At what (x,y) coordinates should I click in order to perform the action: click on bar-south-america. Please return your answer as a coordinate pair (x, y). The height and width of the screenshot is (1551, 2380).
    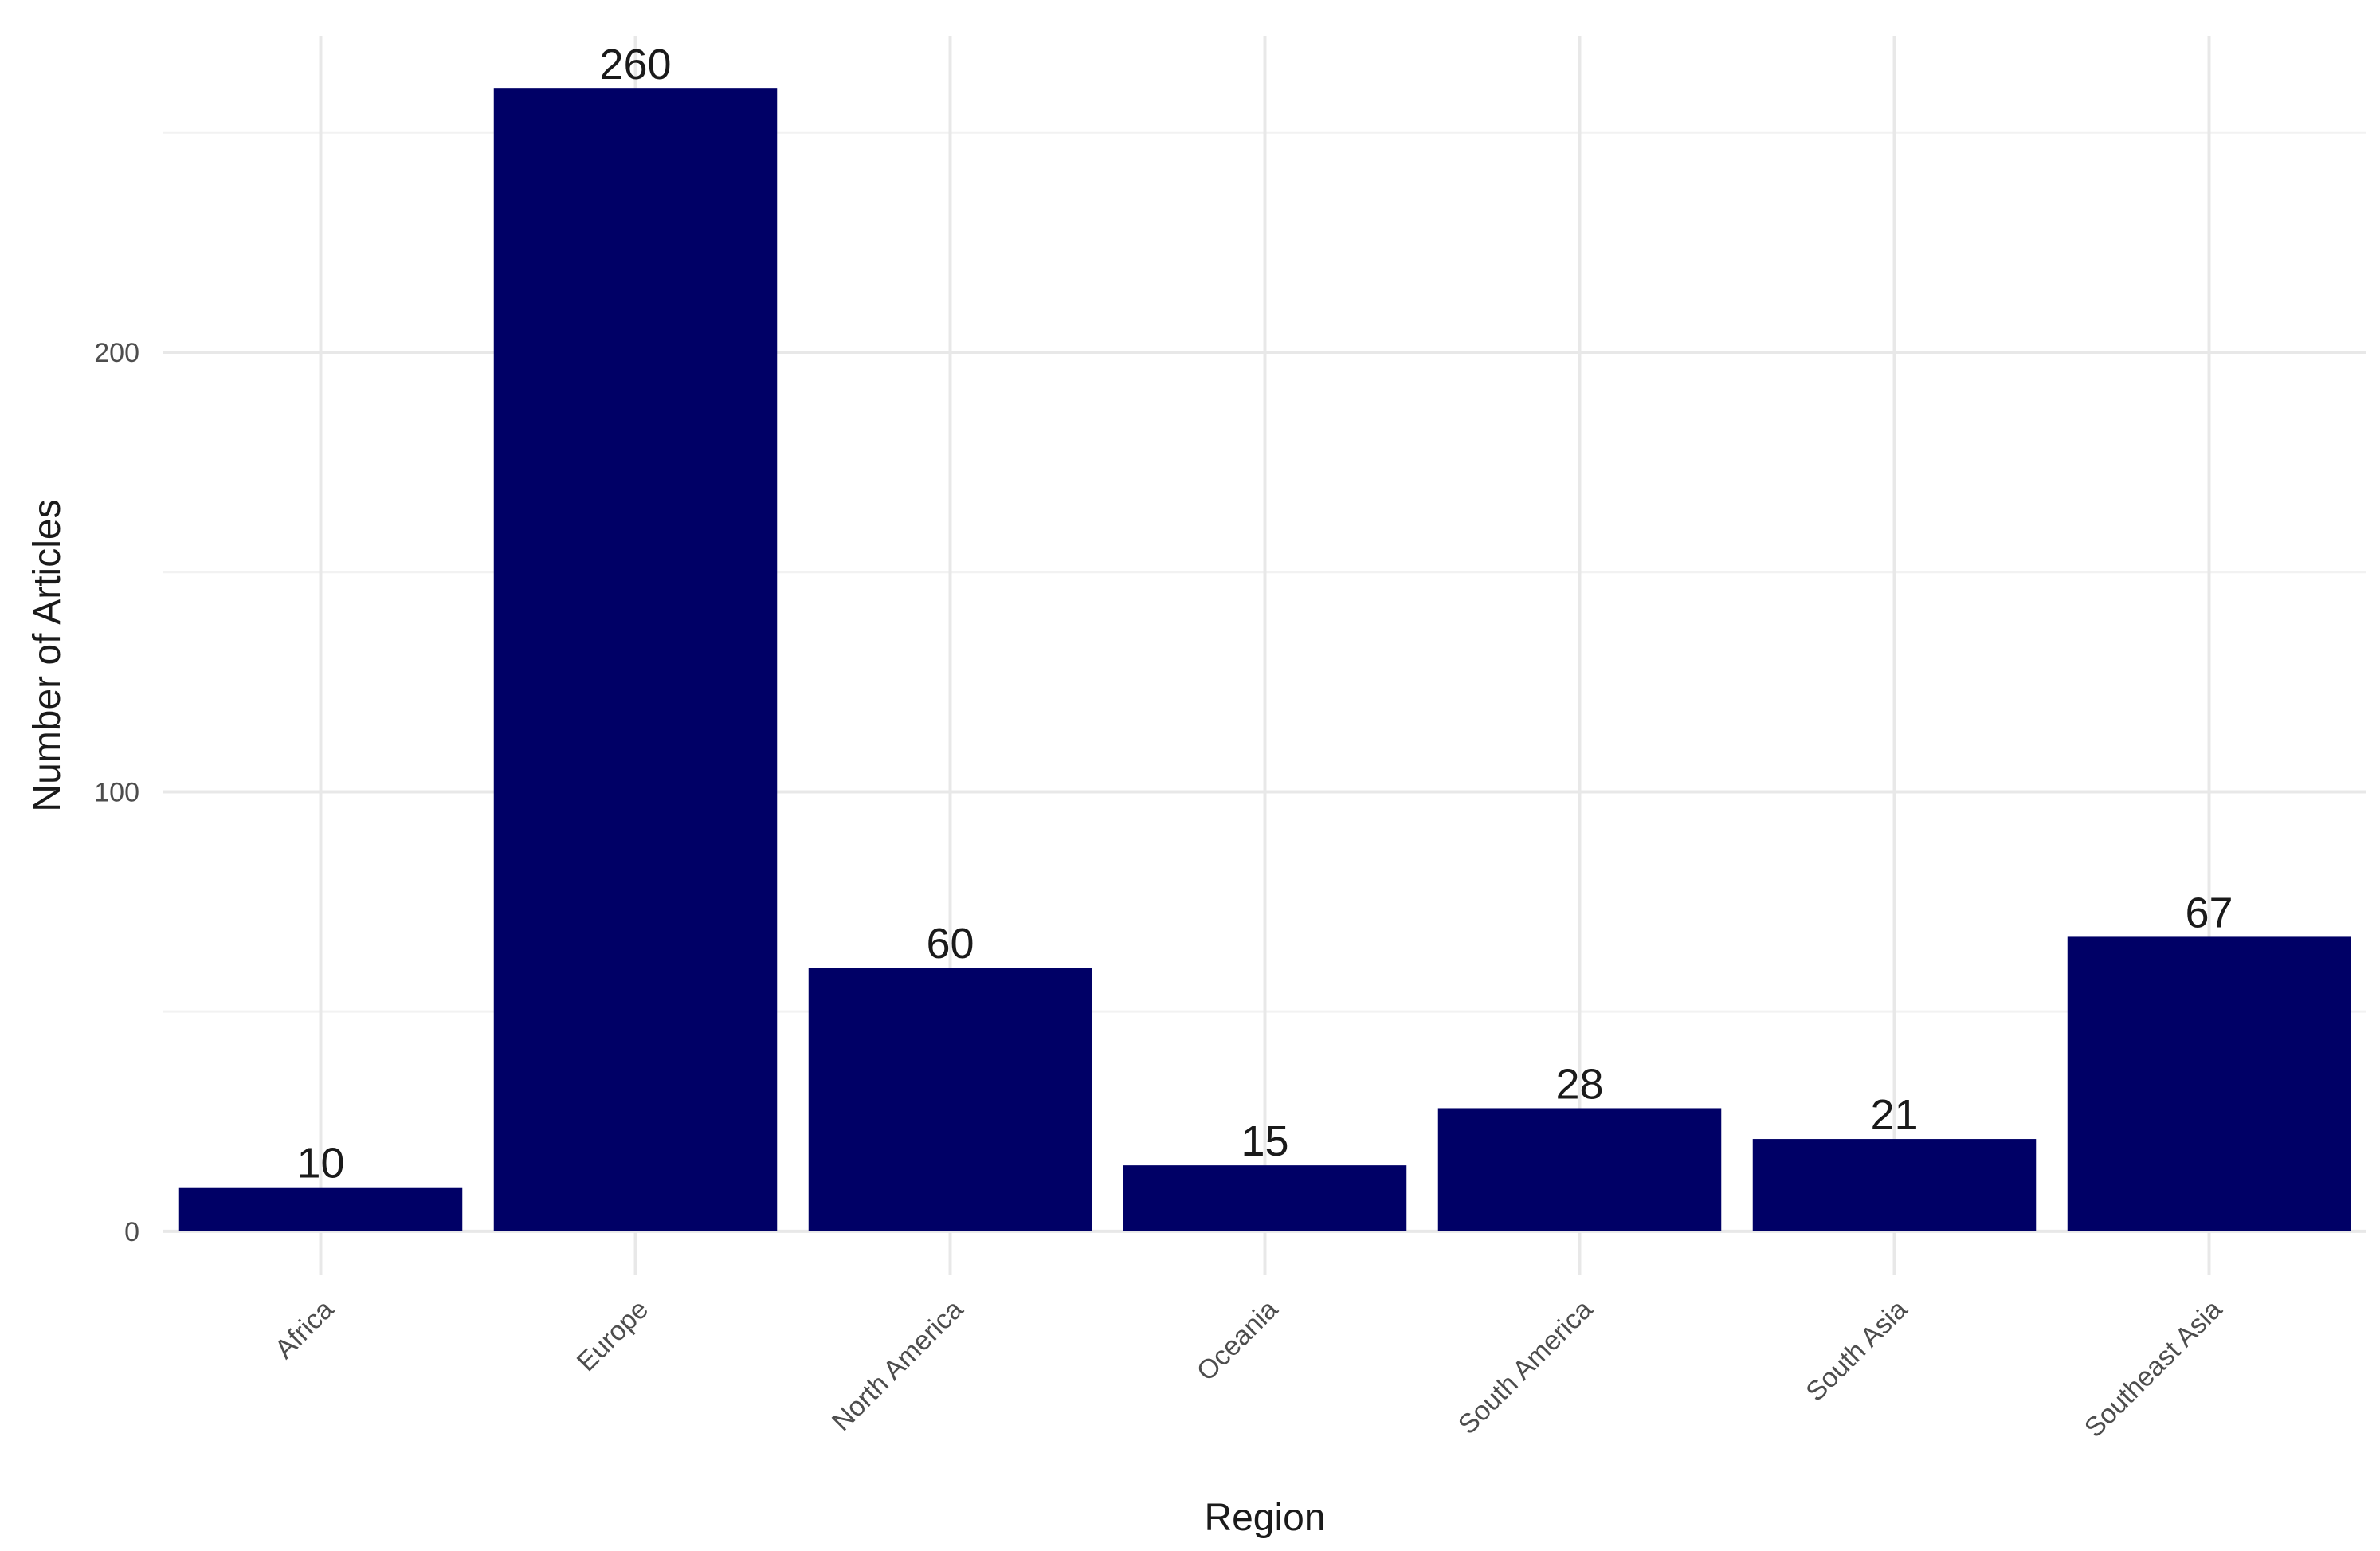
    Looking at the image, I should click on (1579, 1169).